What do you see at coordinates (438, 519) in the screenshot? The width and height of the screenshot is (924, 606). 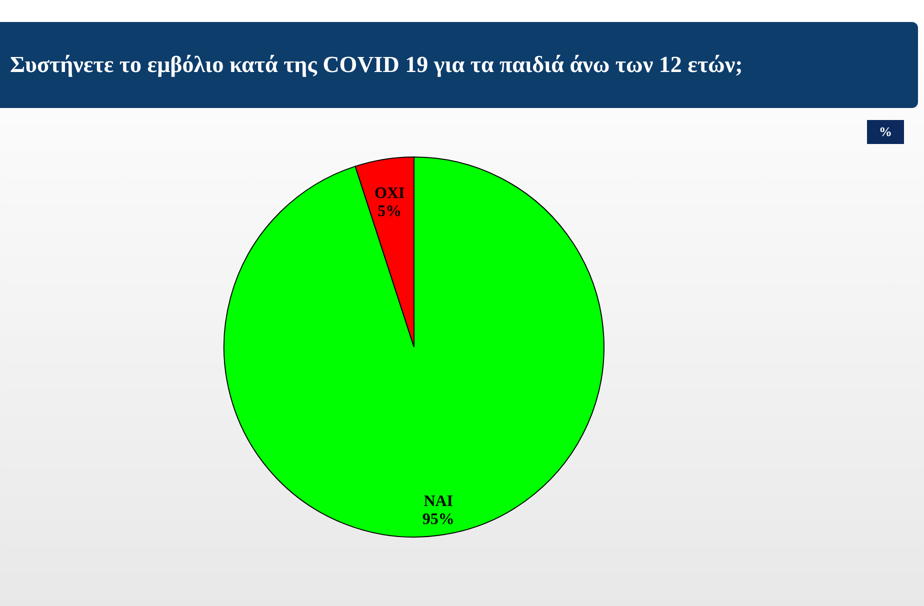 I see `data-label: 95%` at bounding box center [438, 519].